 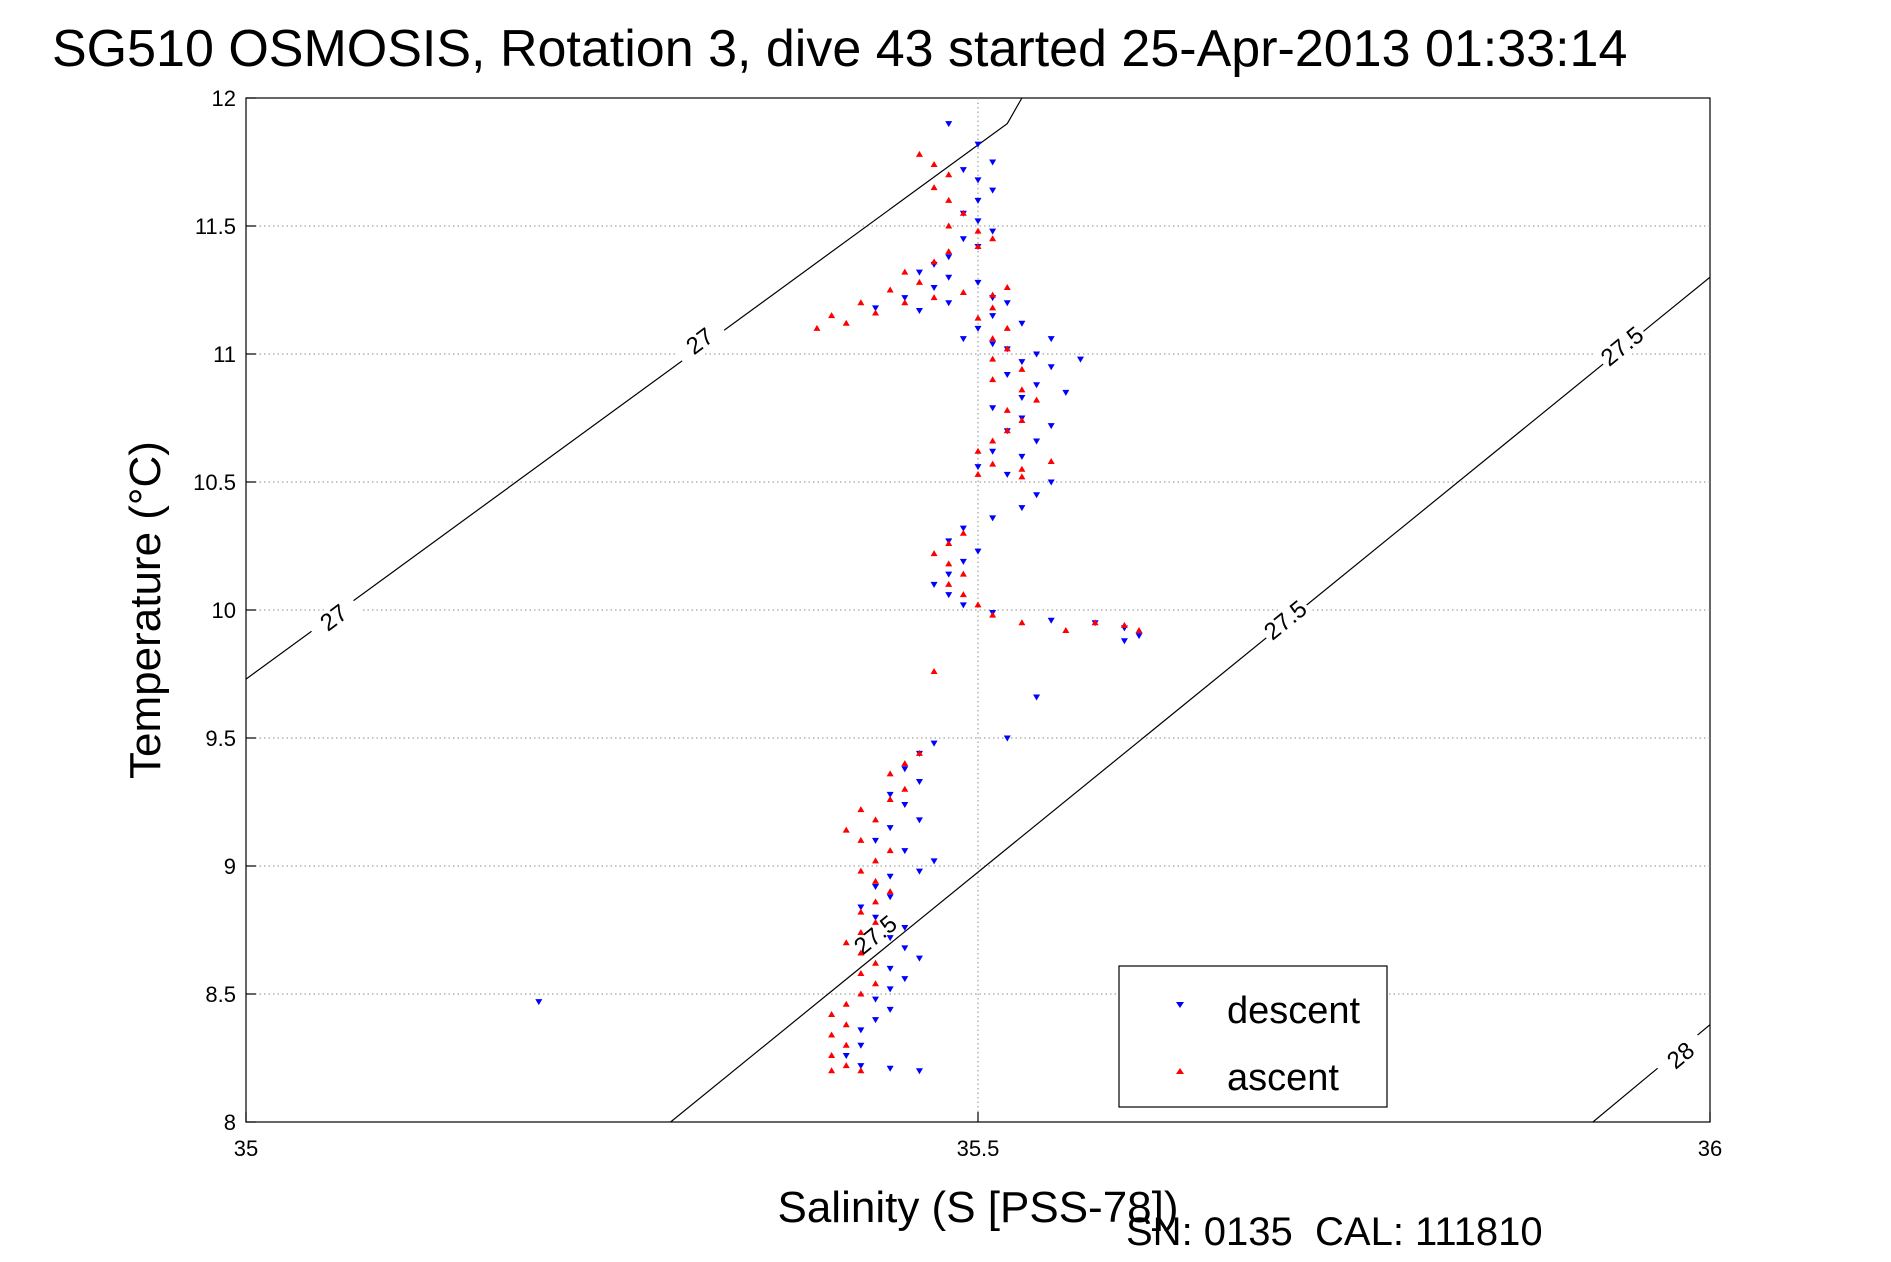 What do you see at coordinates (1710, 1148) in the screenshot?
I see `x-tick-label: 36` at bounding box center [1710, 1148].